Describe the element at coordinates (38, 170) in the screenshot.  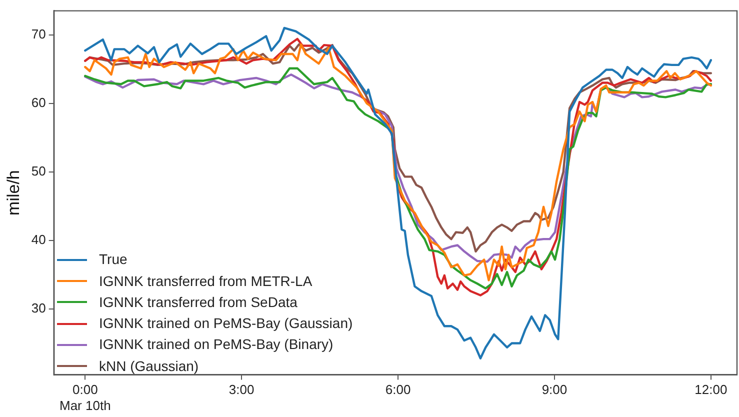
I see `y-tick-label: 50` at that location.